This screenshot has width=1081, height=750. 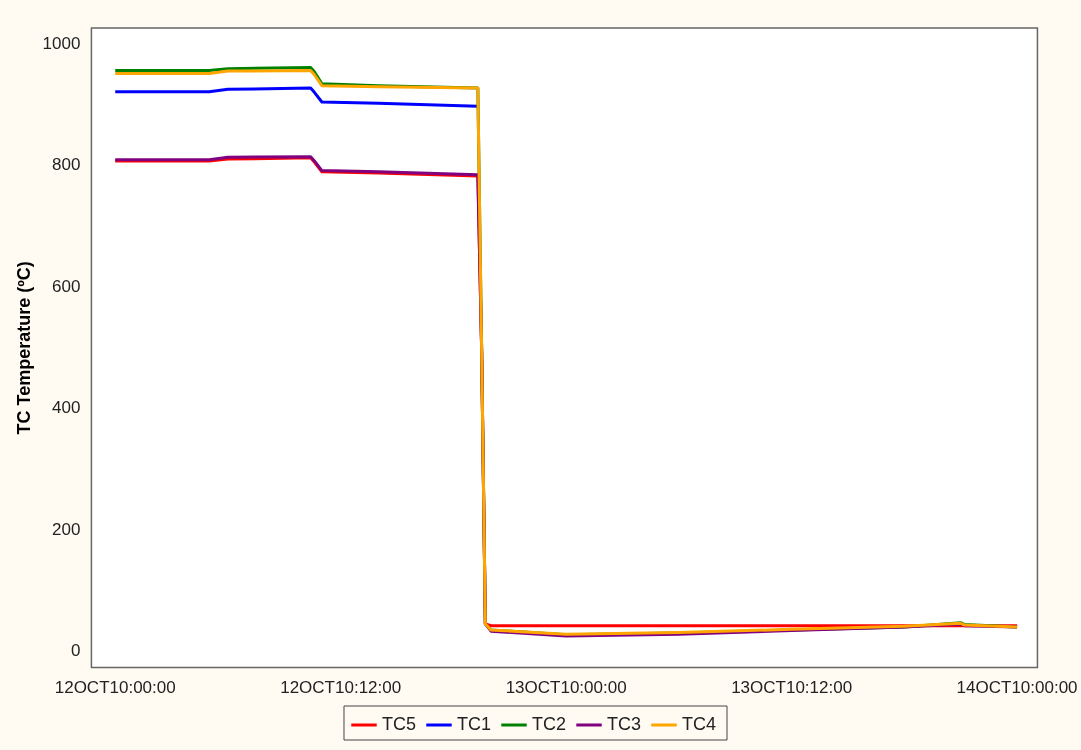 I want to click on x-tick-label: 13OCT10:12:00, so click(x=792, y=688).